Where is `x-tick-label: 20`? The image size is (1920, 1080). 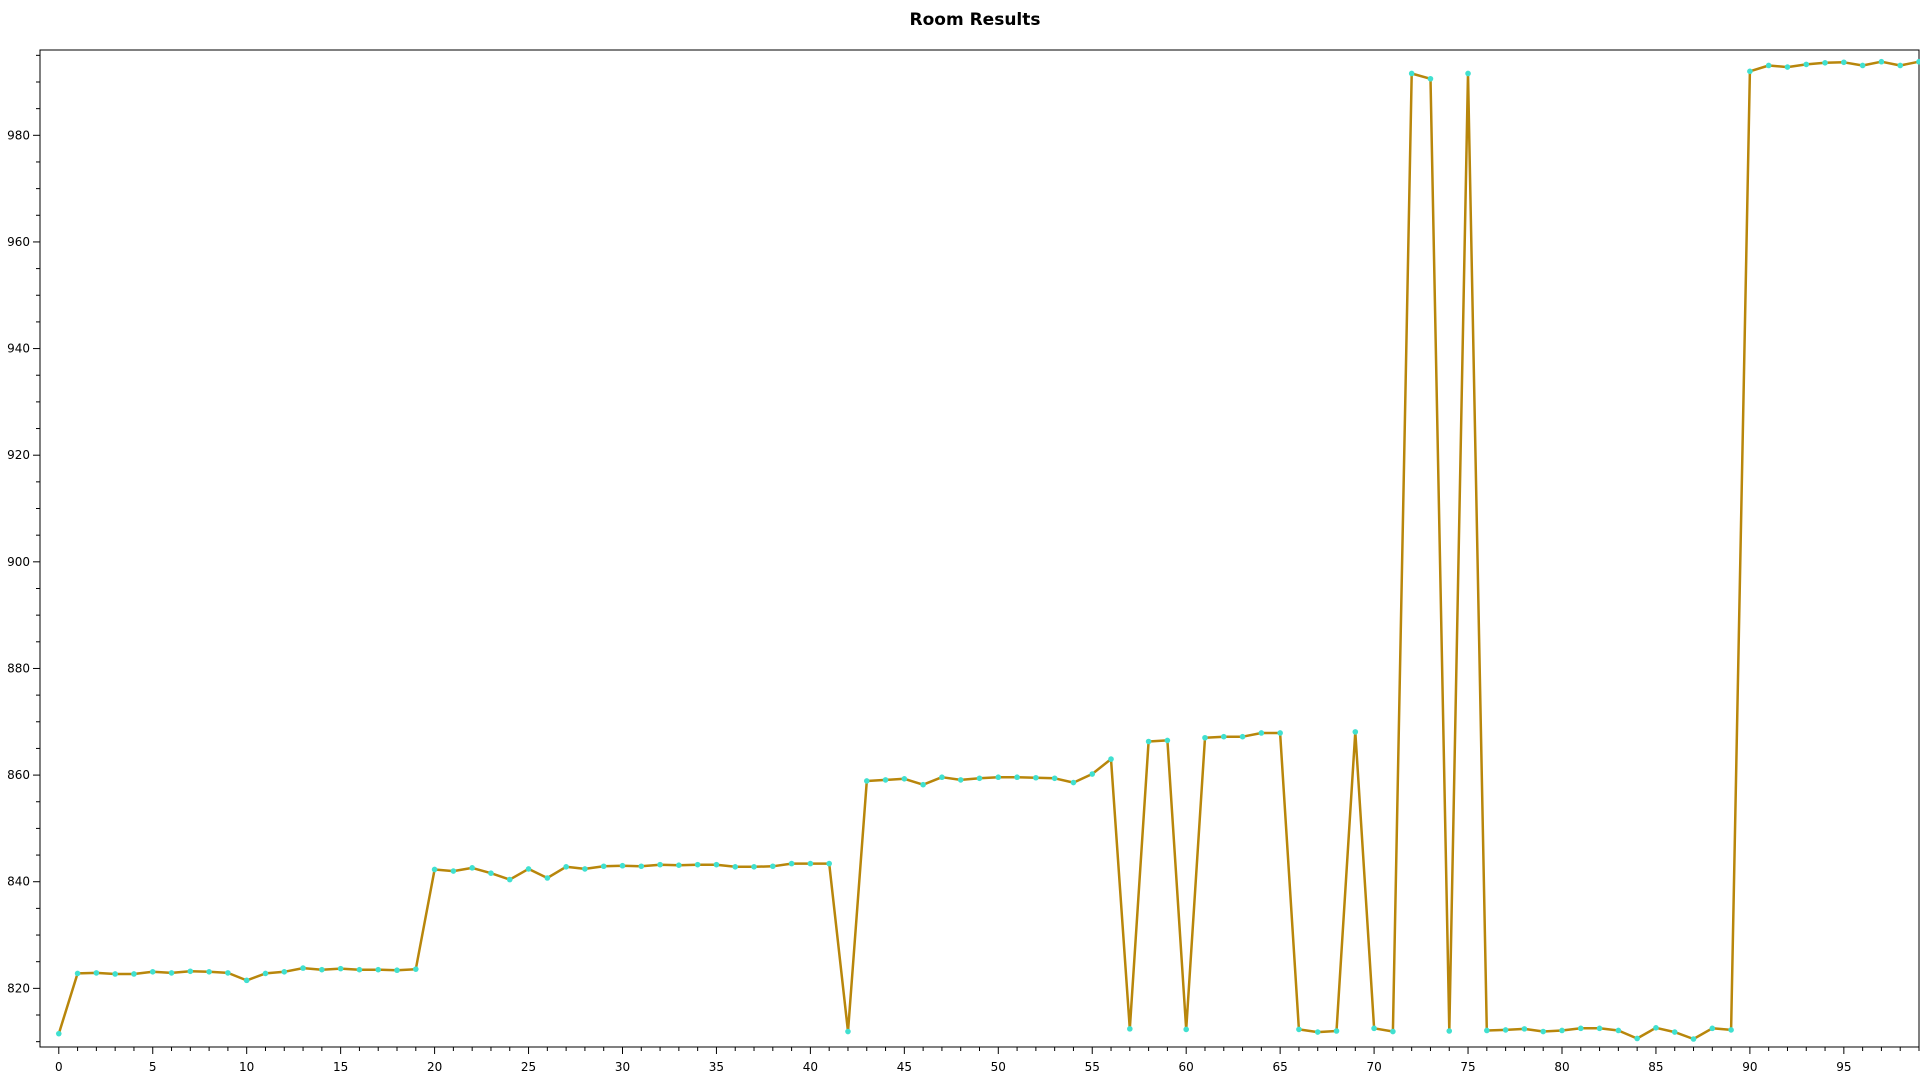
x-tick-label: 20 is located at coordinates (434, 1067).